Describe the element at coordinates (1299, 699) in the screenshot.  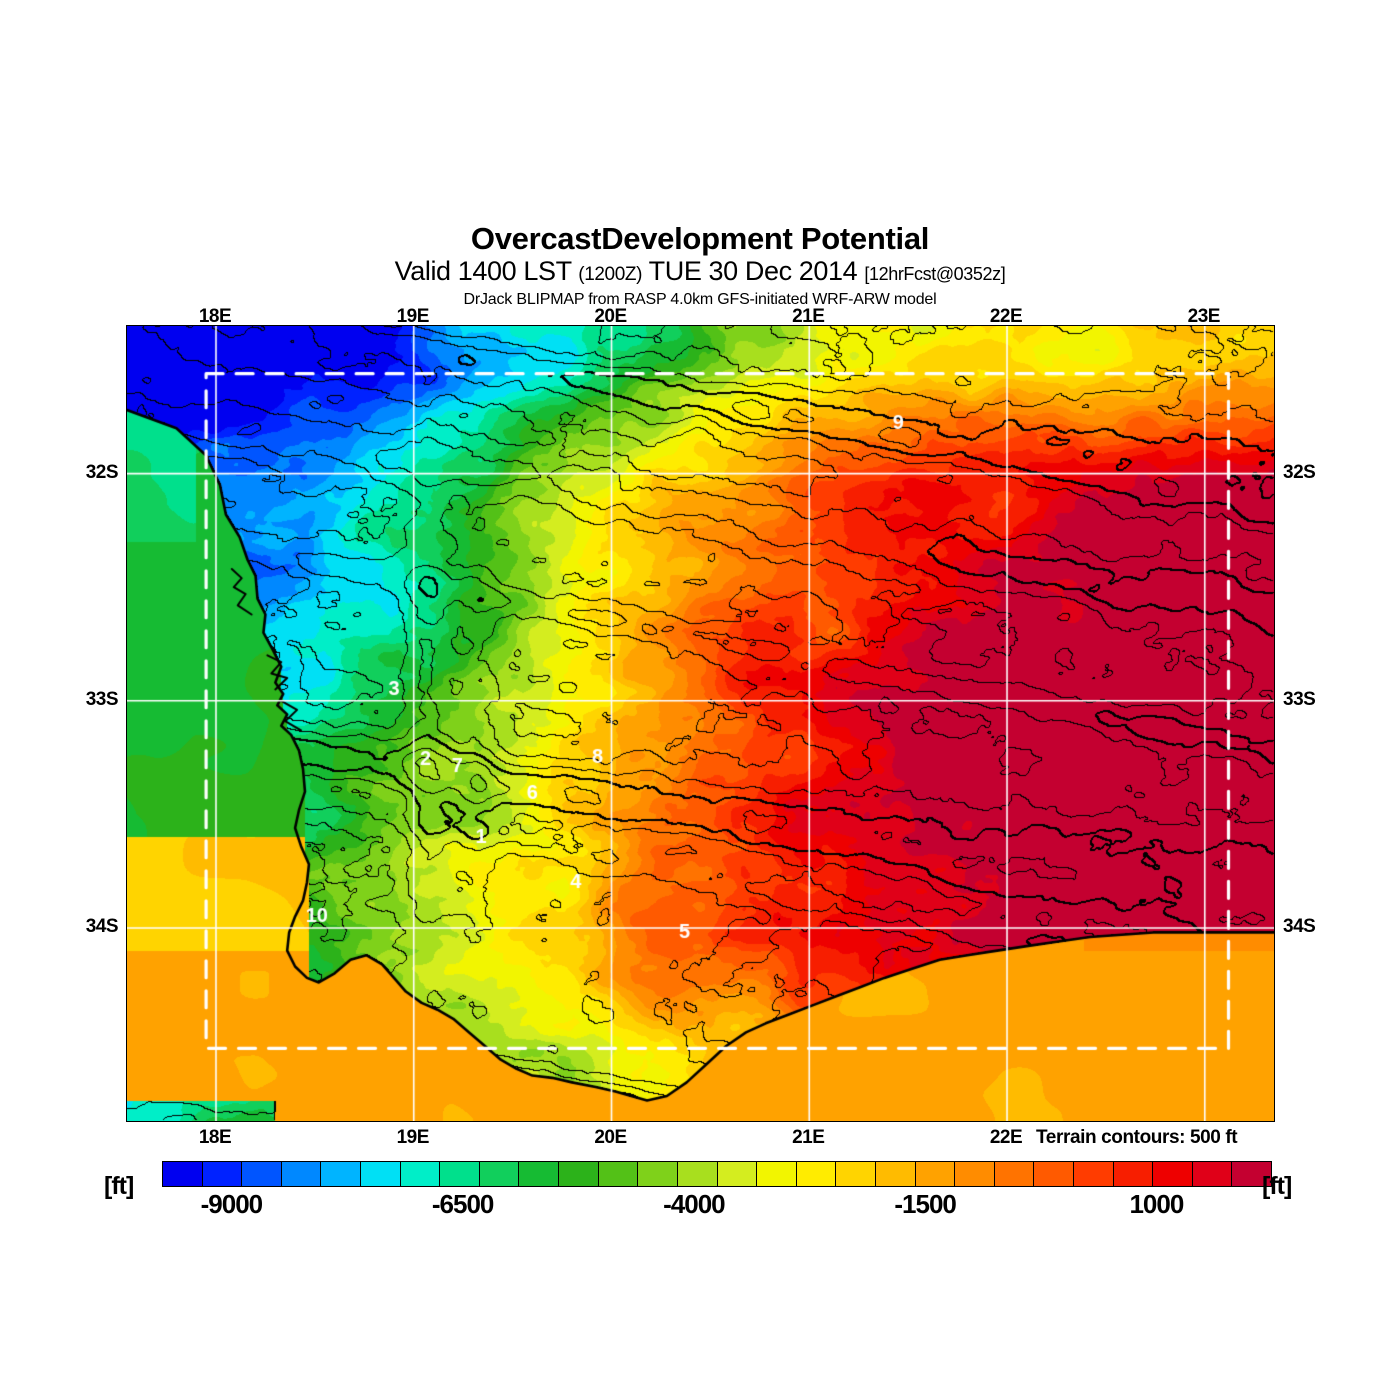
I see `lat-label-right-33S: 33S` at that location.